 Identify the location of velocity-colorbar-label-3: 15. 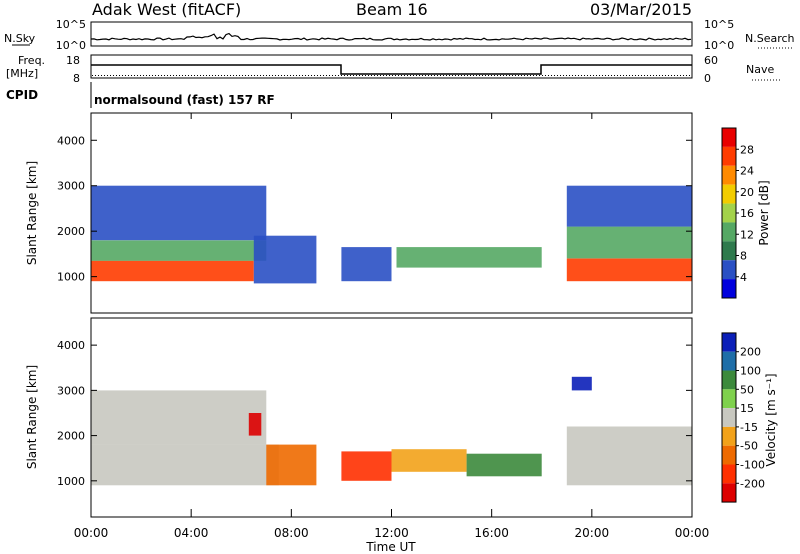
(747, 408).